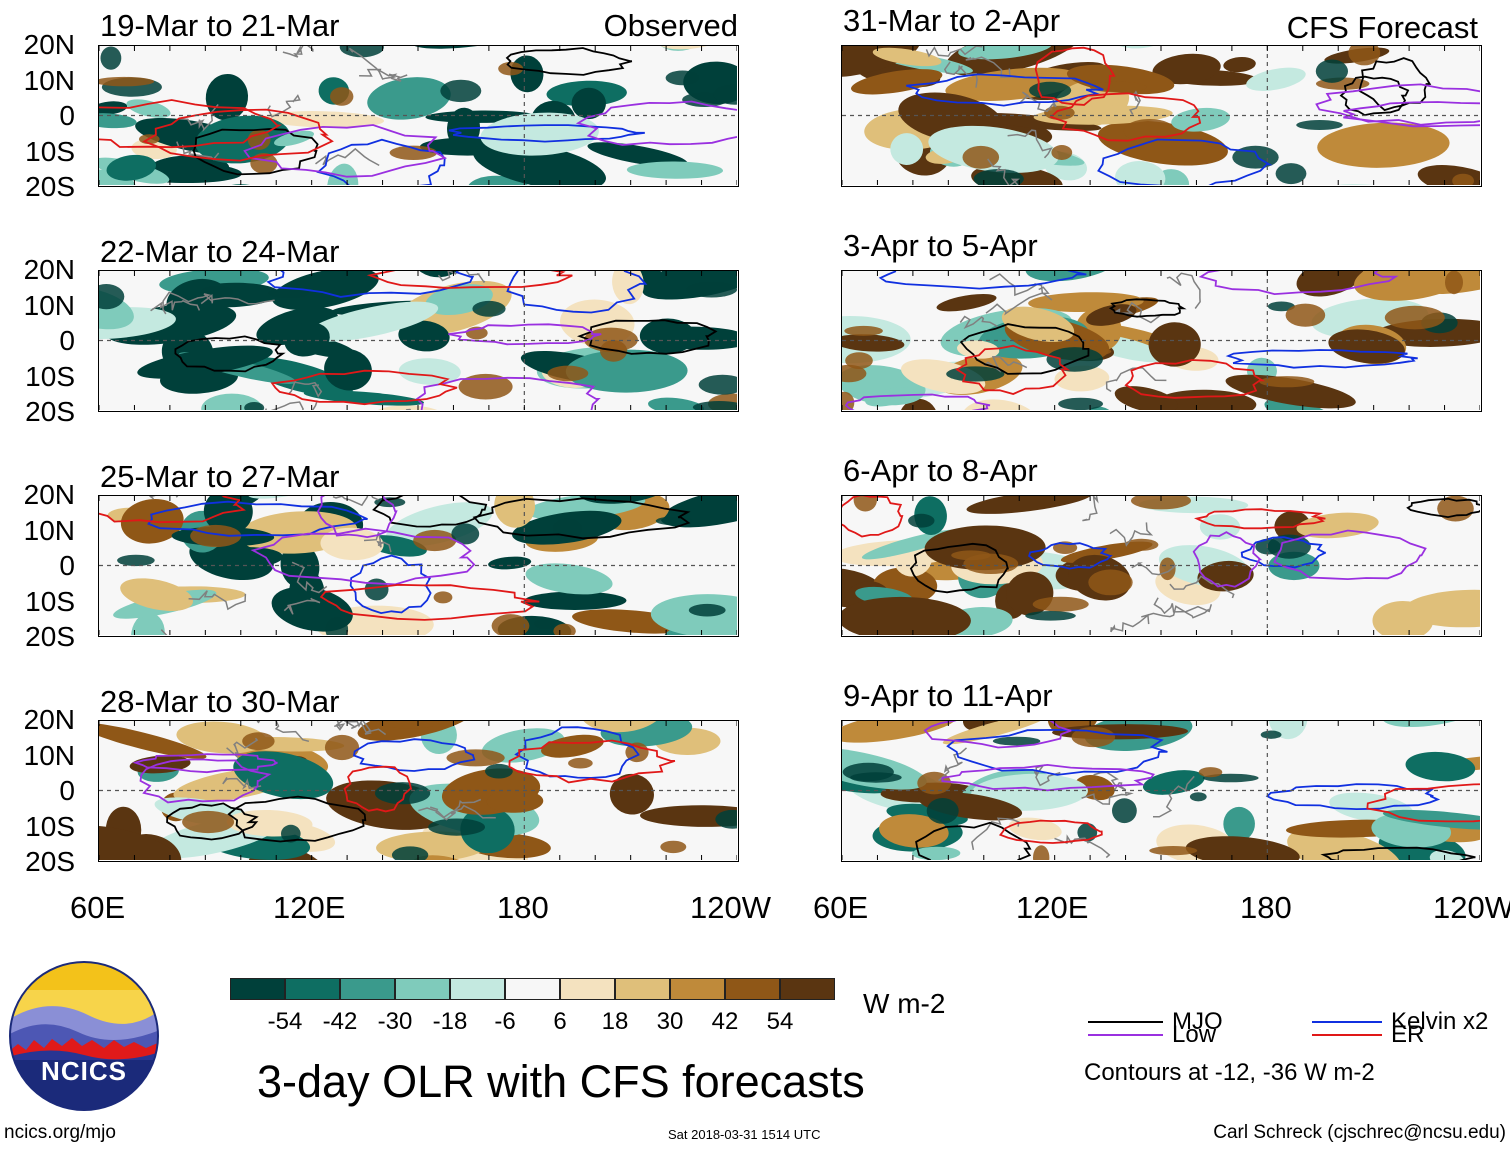 The width and height of the screenshot is (1510, 1149). What do you see at coordinates (841, 907) in the screenshot?
I see `lon-tick-60e-right: 60E` at bounding box center [841, 907].